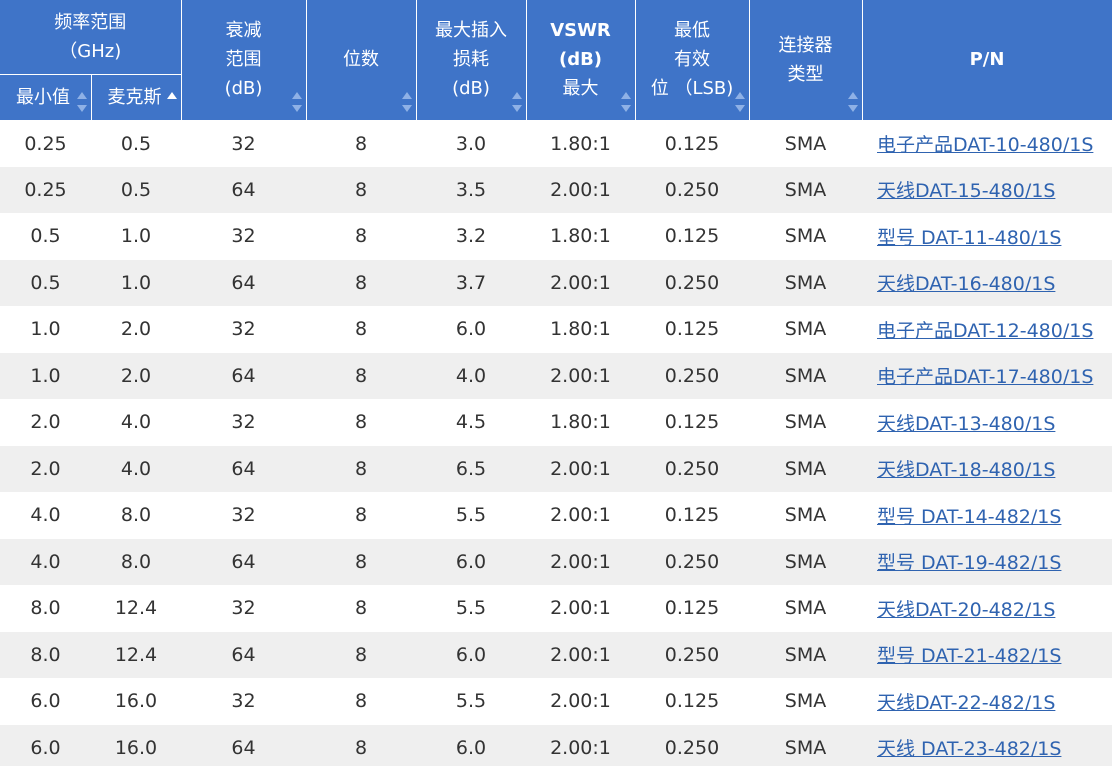  Describe the element at coordinates (136, 375) in the screenshot. I see `cell-freq-max: 2.0` at that location.